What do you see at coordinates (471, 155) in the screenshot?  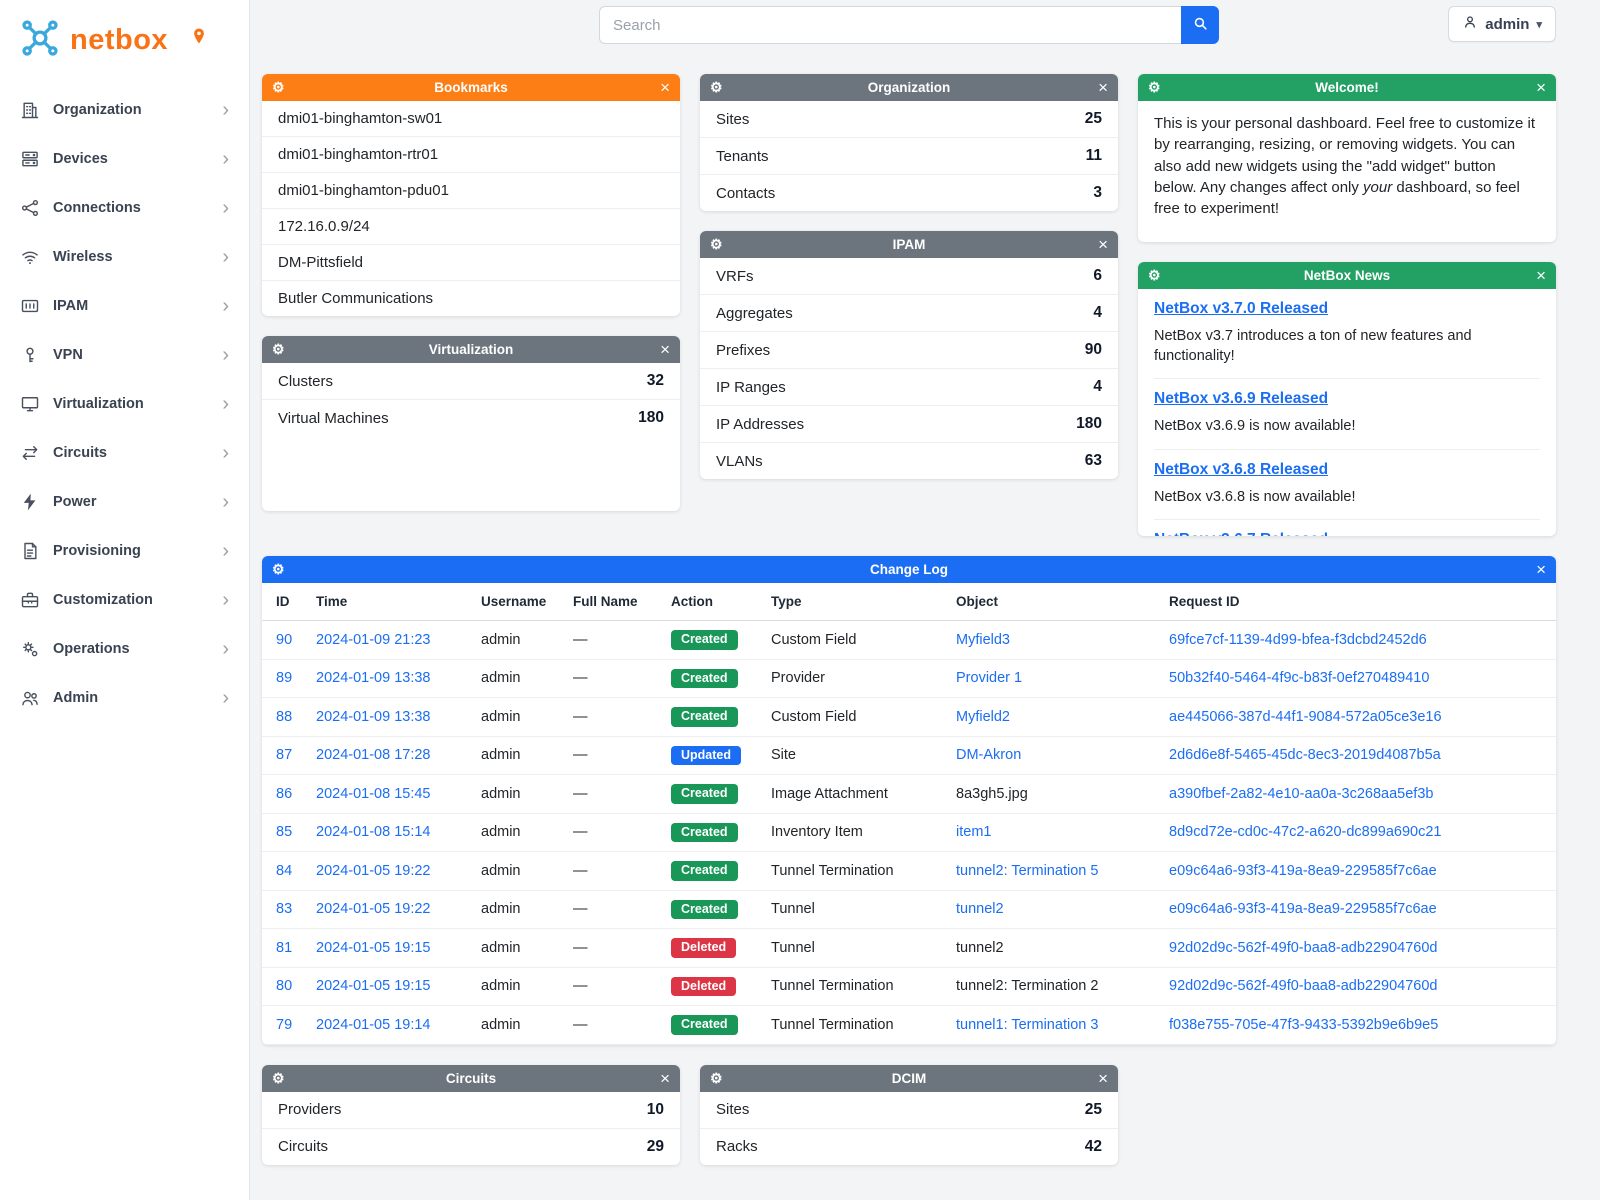 I see `bookmark-item: dmi01-binghamton-rtr01` at bounding box center [471, 155].